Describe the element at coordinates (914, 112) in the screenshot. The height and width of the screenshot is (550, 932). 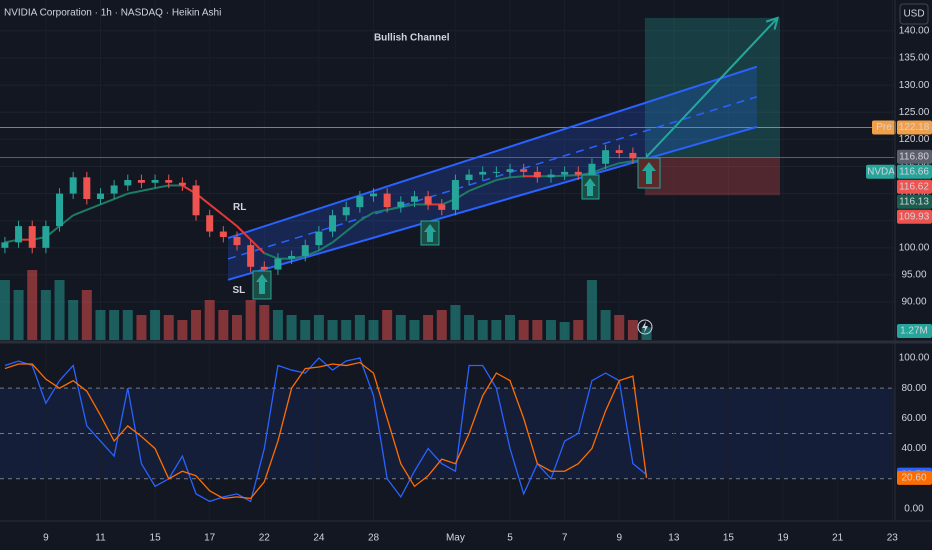
I see `y-tick-label: 125.00` at that location.